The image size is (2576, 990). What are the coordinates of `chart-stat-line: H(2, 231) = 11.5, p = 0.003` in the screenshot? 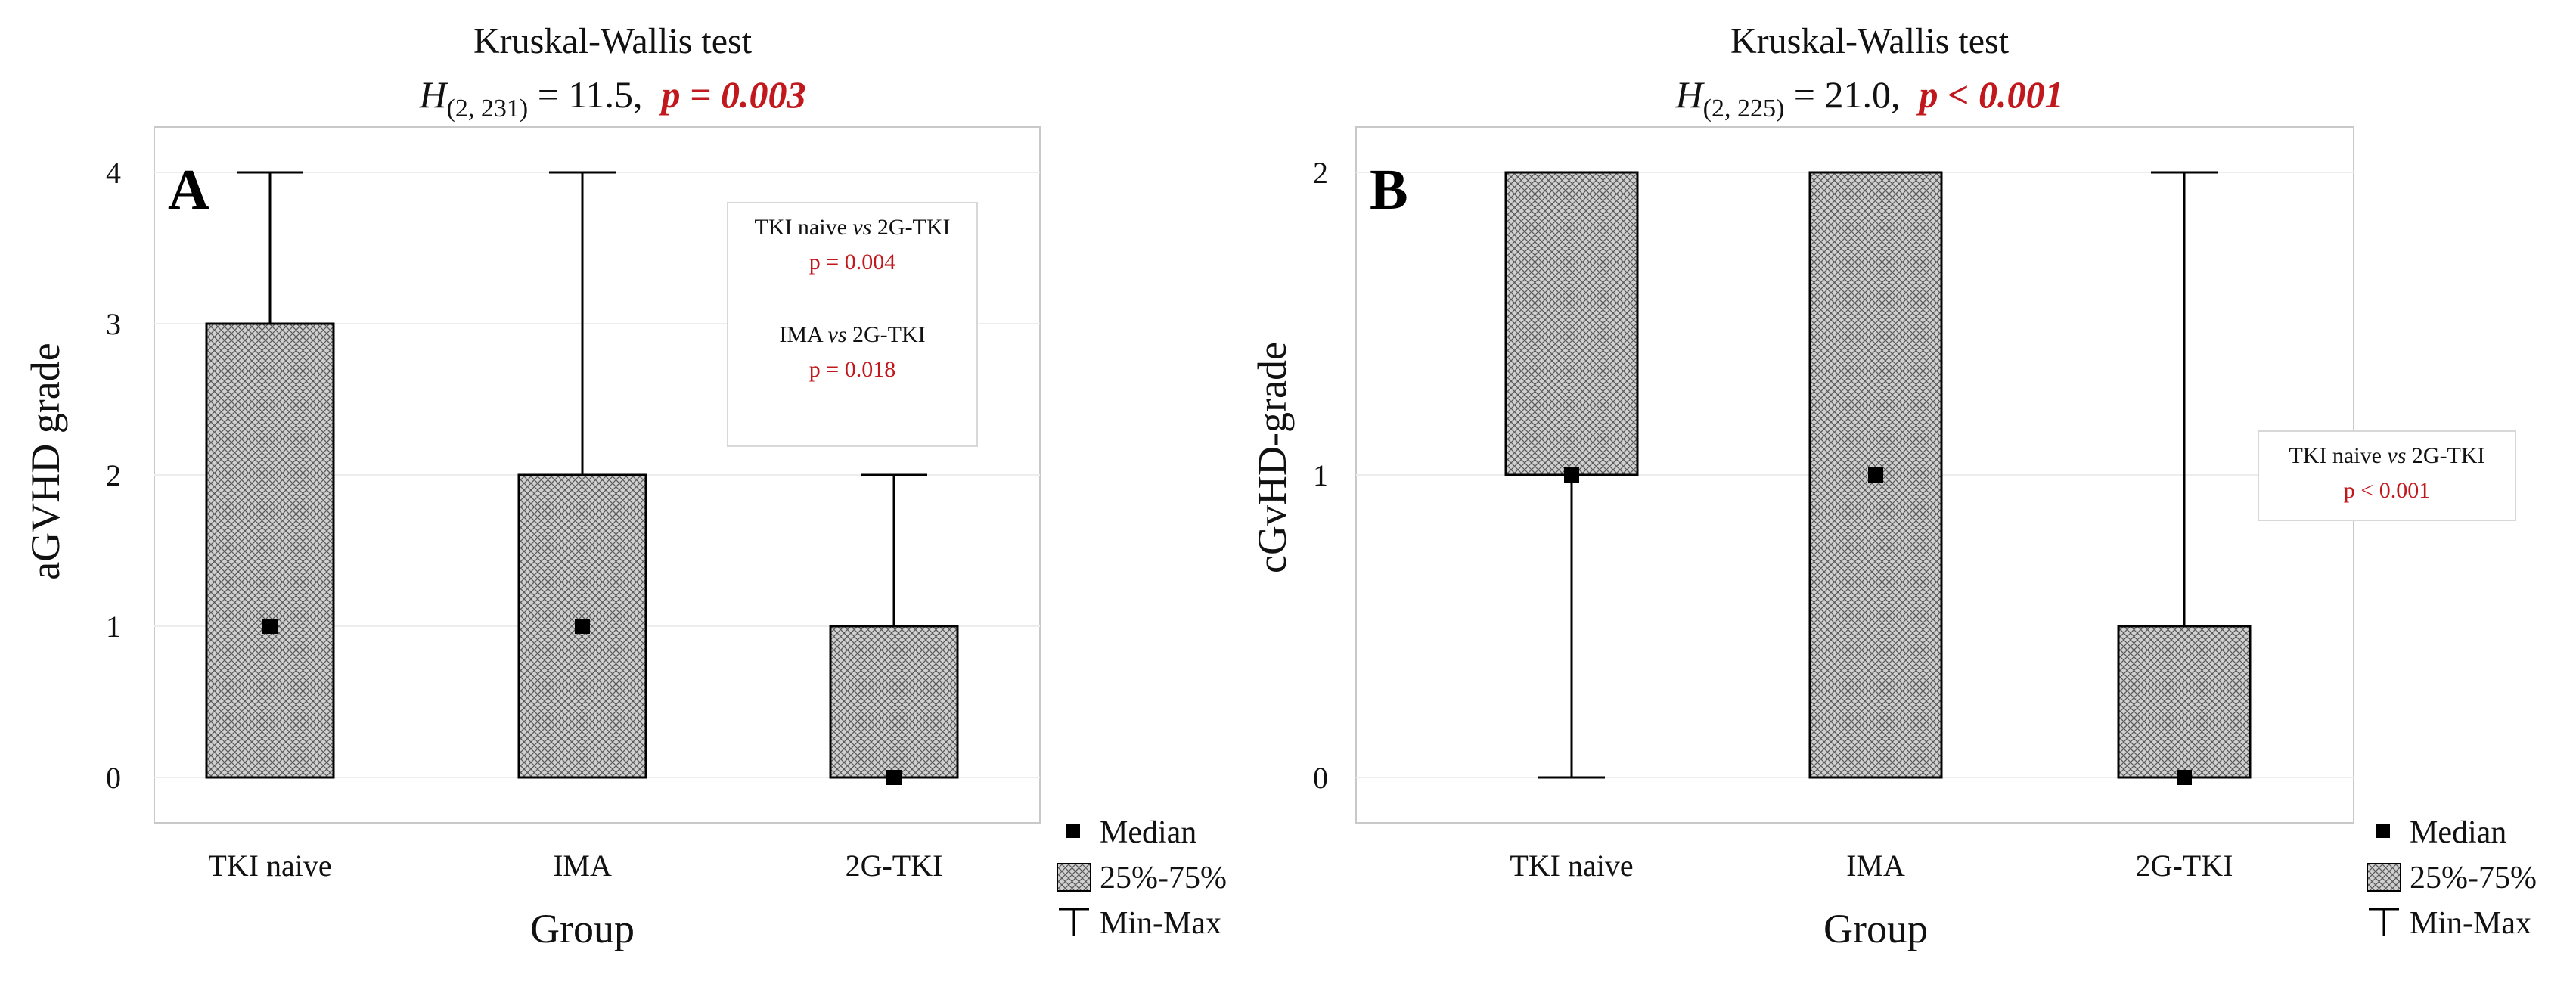 It's located at (611, 98).